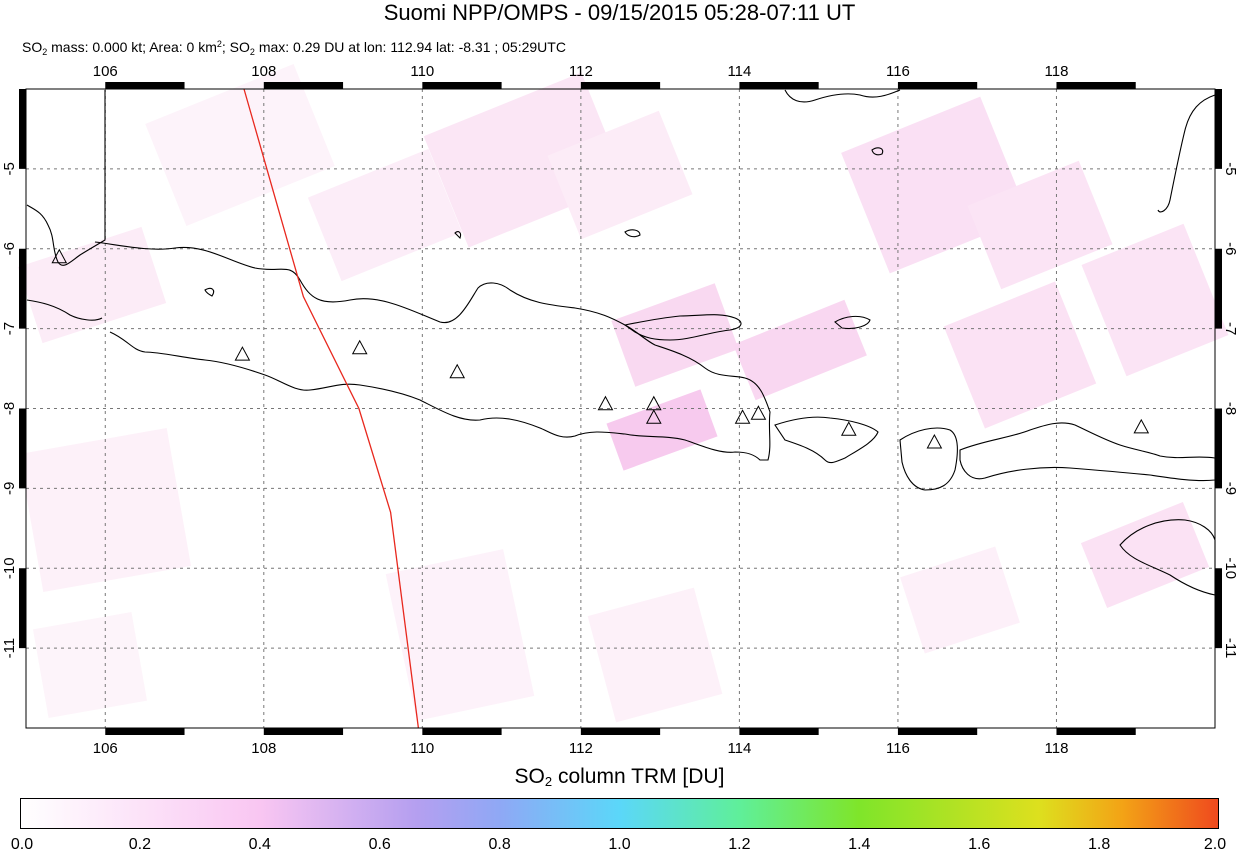  I want to click on bali-coast, so click(826, 440).